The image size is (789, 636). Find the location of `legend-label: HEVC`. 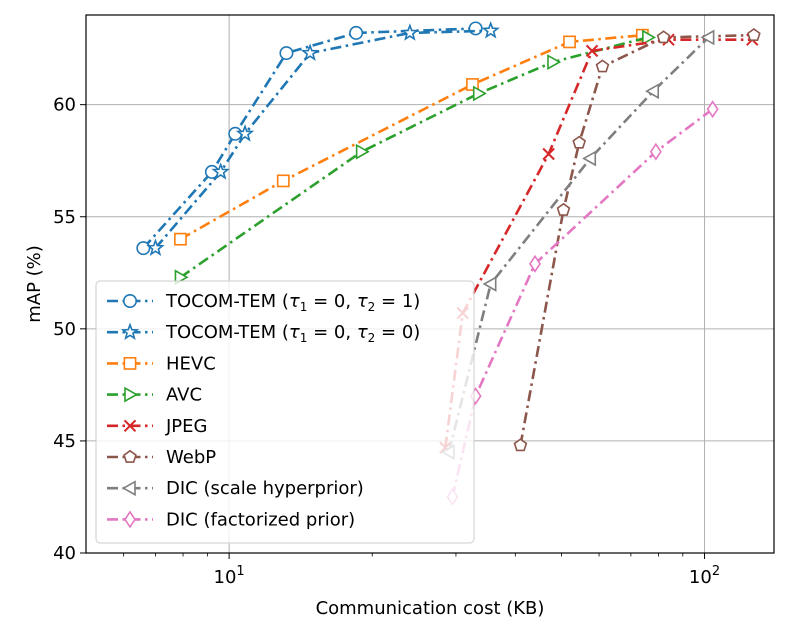

legend-label: HEVC is located at coordinates (191, 363).